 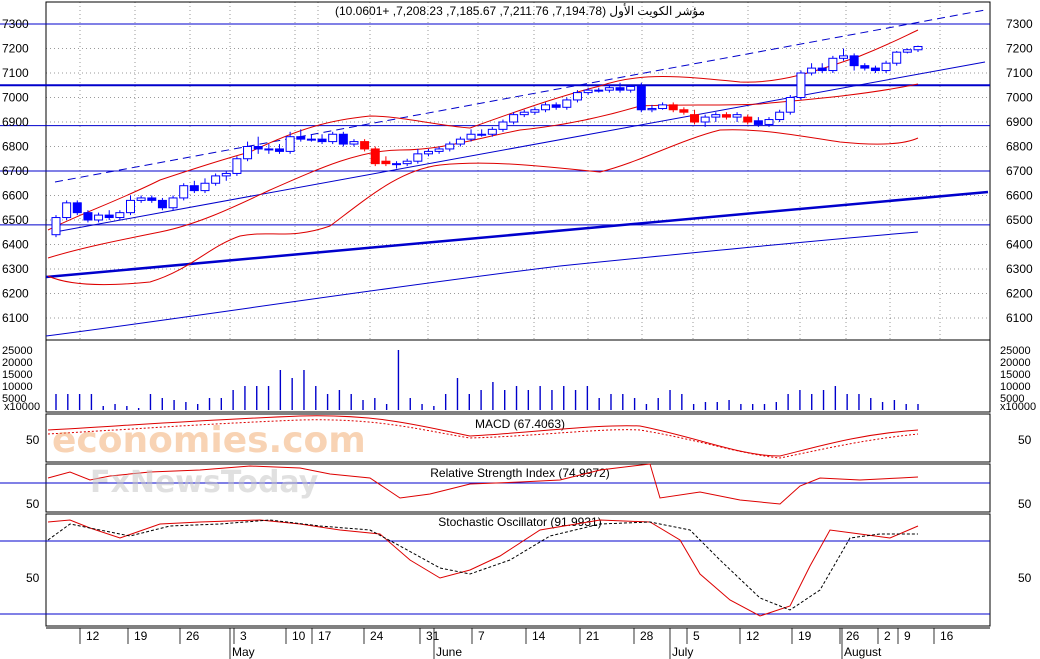 I want to click on price-tick-right-6400: 6400, so click(x=1019, y=245).